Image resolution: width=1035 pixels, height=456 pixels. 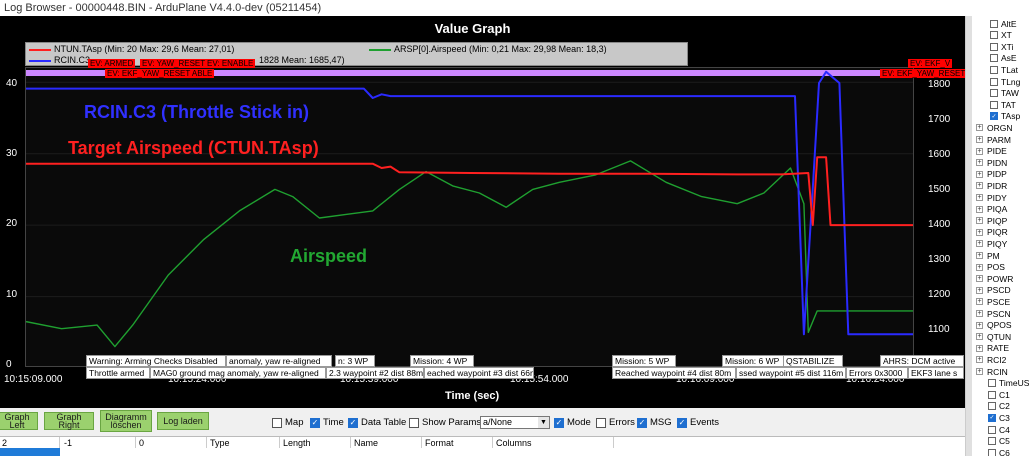 I want to click on tree-group-item: + PIQP, so click(x=991, y=220).